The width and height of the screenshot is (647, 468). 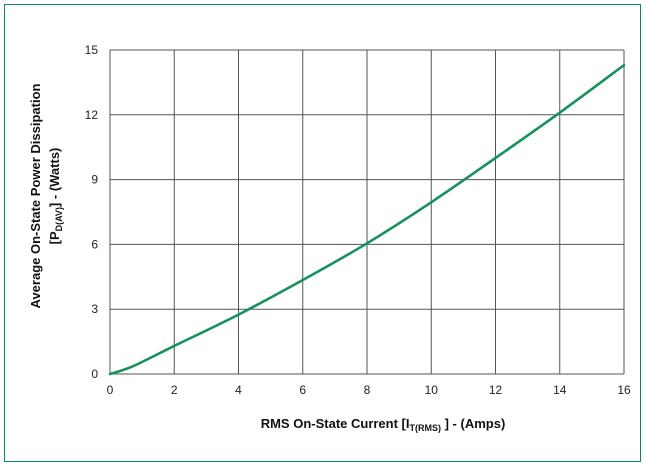 I want to click on y-tick-label: 15, so click(x=92, y=50).